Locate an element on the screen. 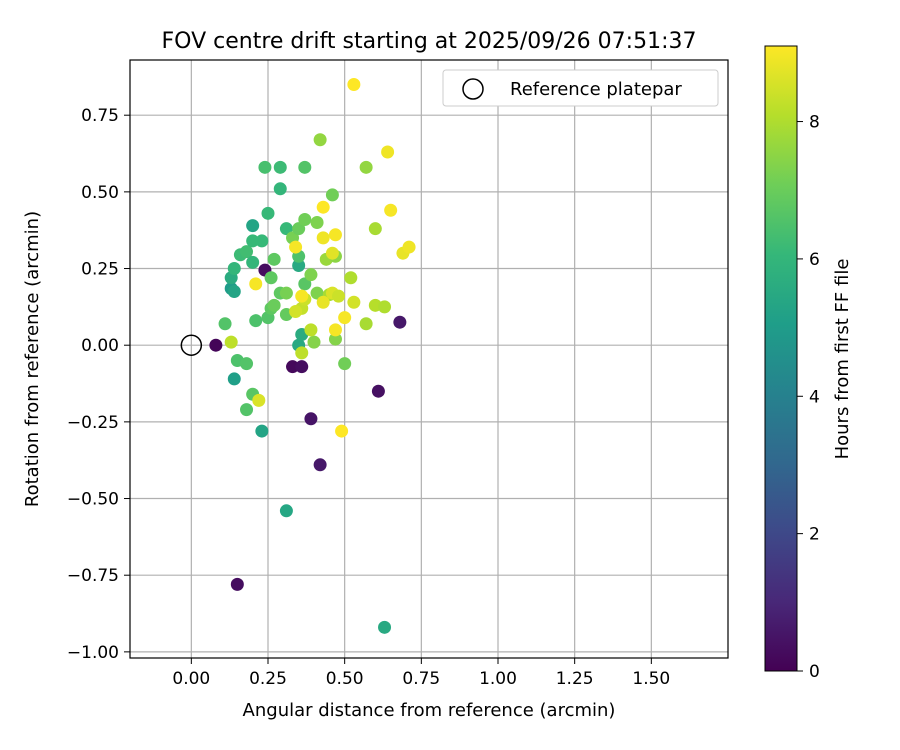 This screenshot has height=750, width=900. legend-label: Reference platepar is located at coordinates (596, 89).